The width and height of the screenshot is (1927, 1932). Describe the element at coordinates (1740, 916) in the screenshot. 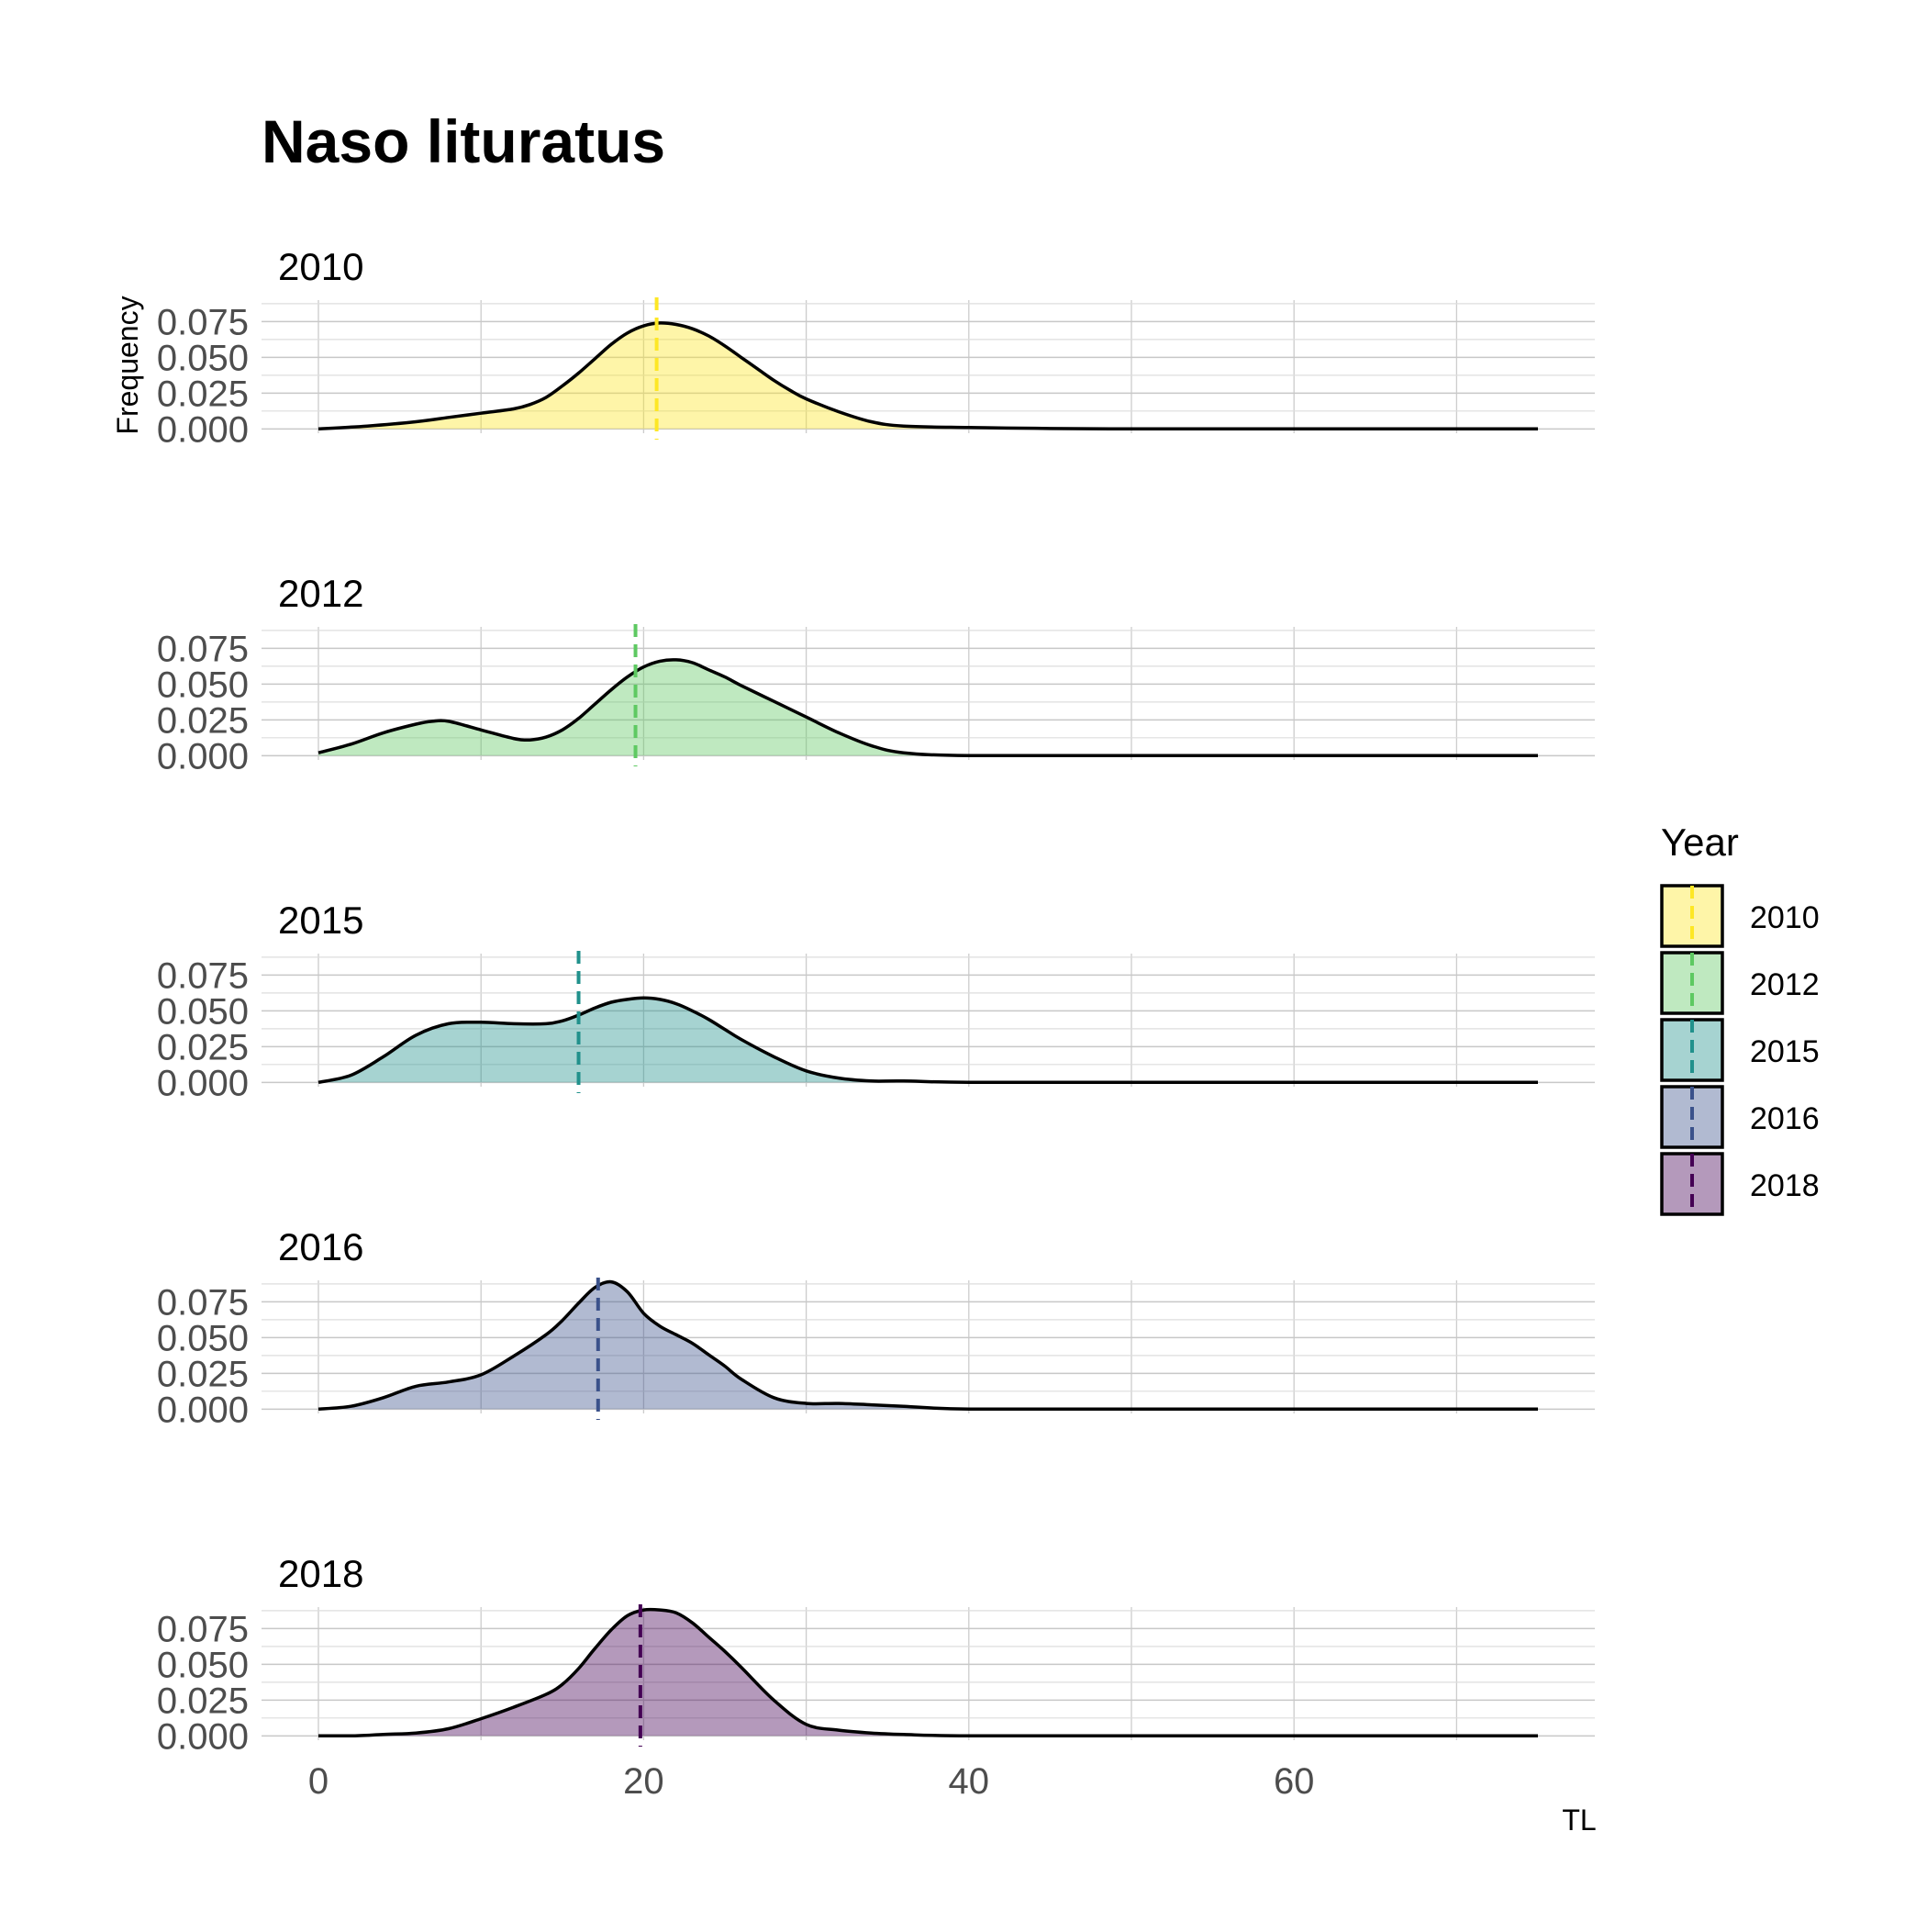

I see `legend-item-2010: 2010` at that location.